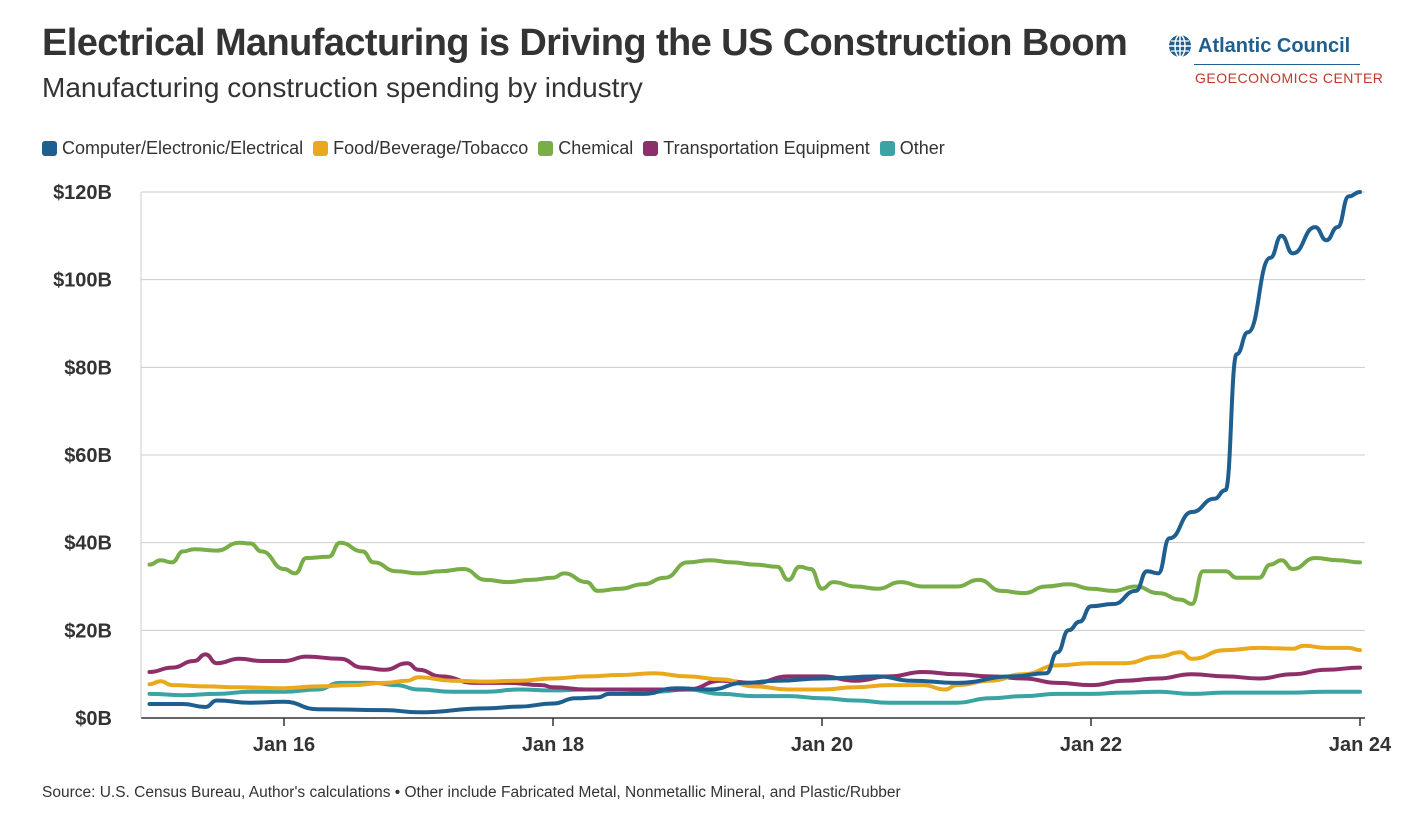  I want to click on legend-label: Transportation Equipment, so click(766, 148).